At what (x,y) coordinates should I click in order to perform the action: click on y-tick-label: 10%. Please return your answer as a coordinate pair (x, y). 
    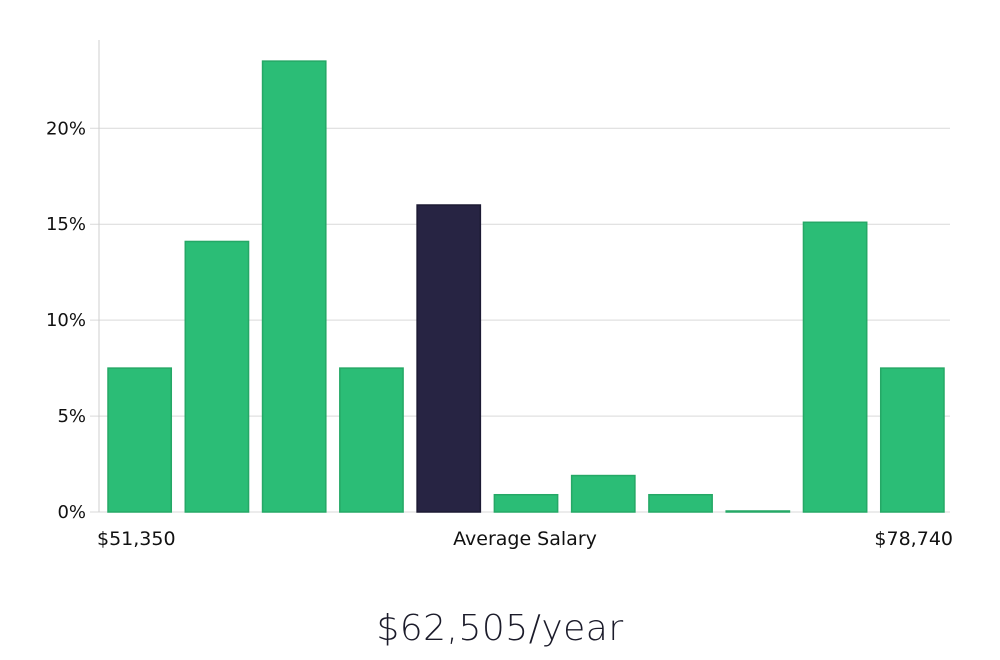
    Looking at the image, I should click on (66, 320).